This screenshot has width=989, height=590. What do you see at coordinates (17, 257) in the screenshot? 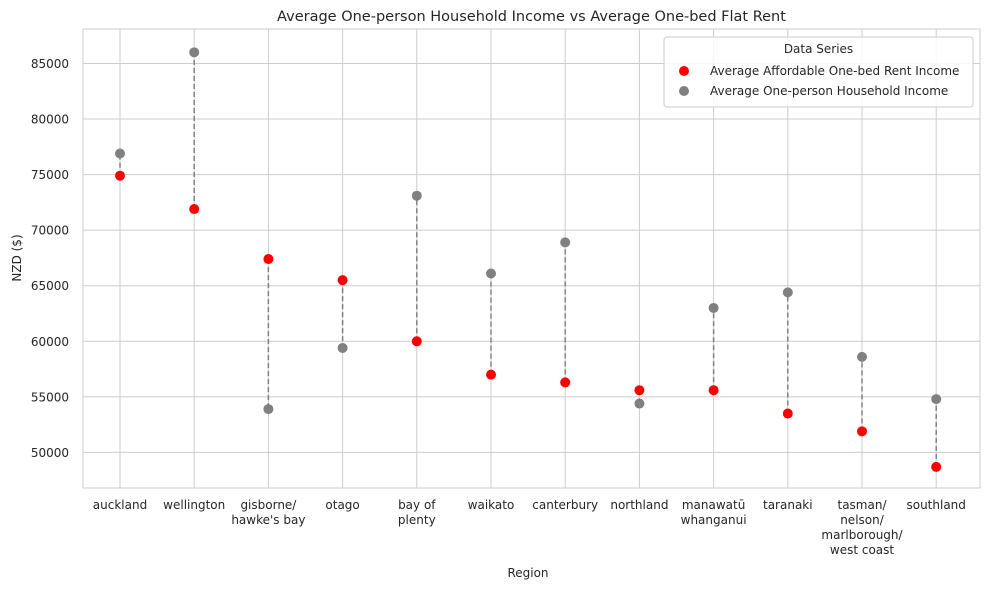
I see `y-axis-label: NZD ($)` at bounding box center [17, 257].